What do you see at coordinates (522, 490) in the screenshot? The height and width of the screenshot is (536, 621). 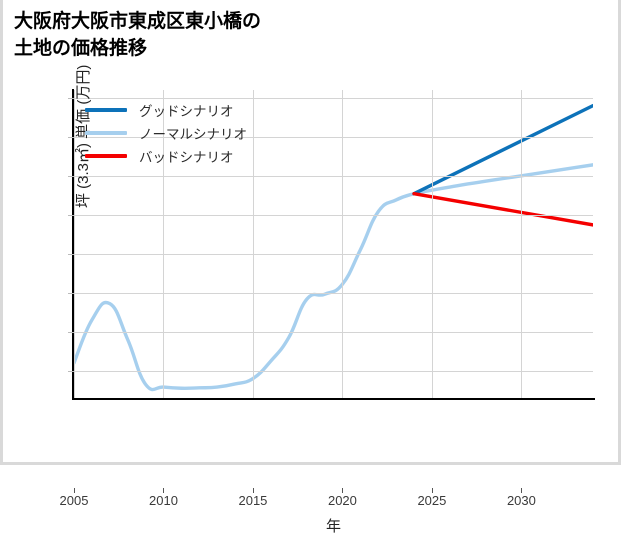 I see `x-tickmark-2030` at bounding box center [522, 490].